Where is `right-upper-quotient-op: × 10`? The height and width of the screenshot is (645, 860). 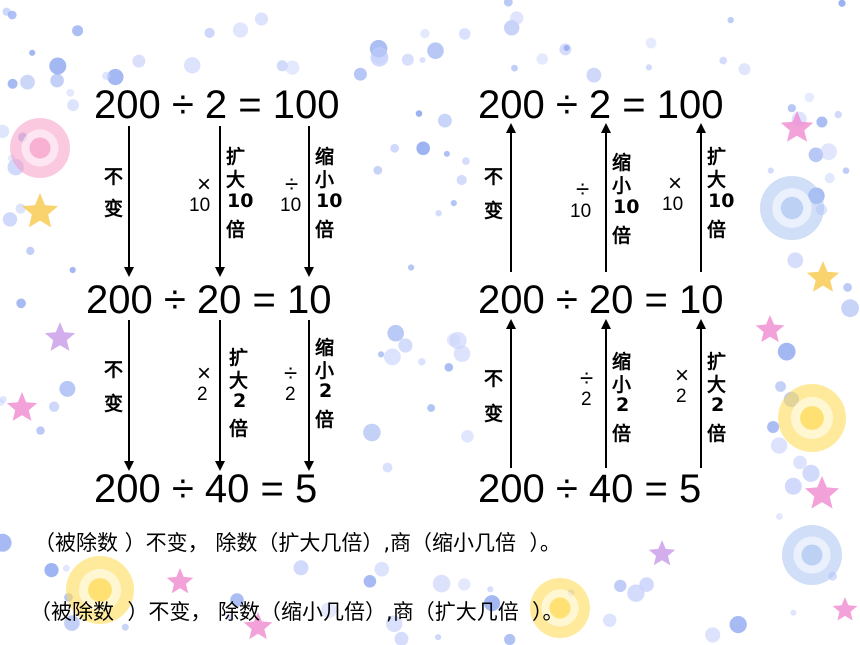 right-upper-quotient-op: × 10 is located at coordinates (672, 192).